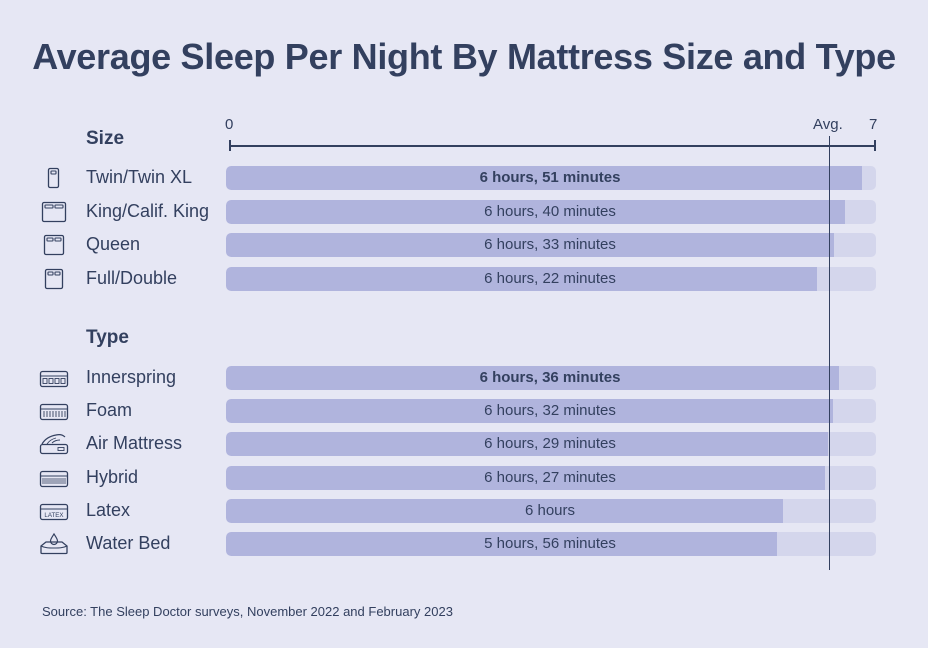 The height and width of the screenshot is (648, 928). What do you see at coordinates (132, 277) in the screenshot?
I see `bar-label-full-double: Full/Double` at bounding box center [132, 277].